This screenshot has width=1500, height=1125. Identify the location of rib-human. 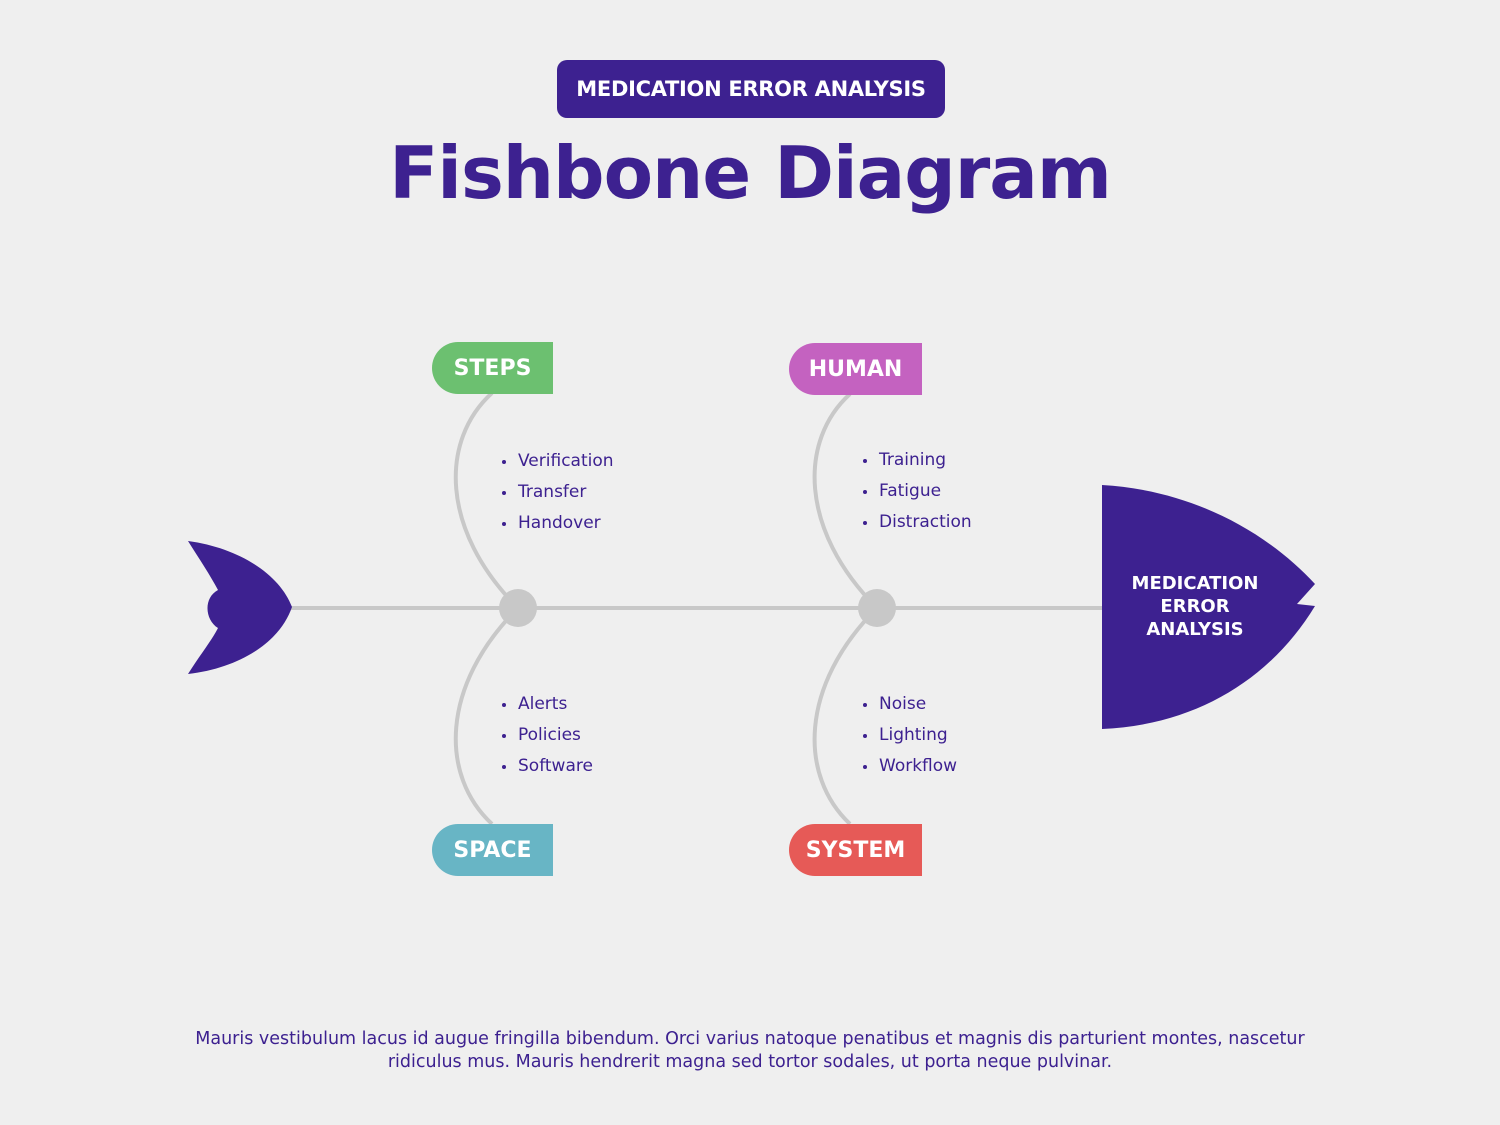
(845, 501).